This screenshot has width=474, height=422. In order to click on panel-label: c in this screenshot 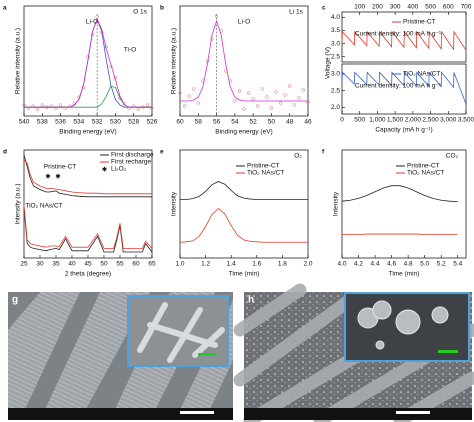, I will do `click(324, 8)`.